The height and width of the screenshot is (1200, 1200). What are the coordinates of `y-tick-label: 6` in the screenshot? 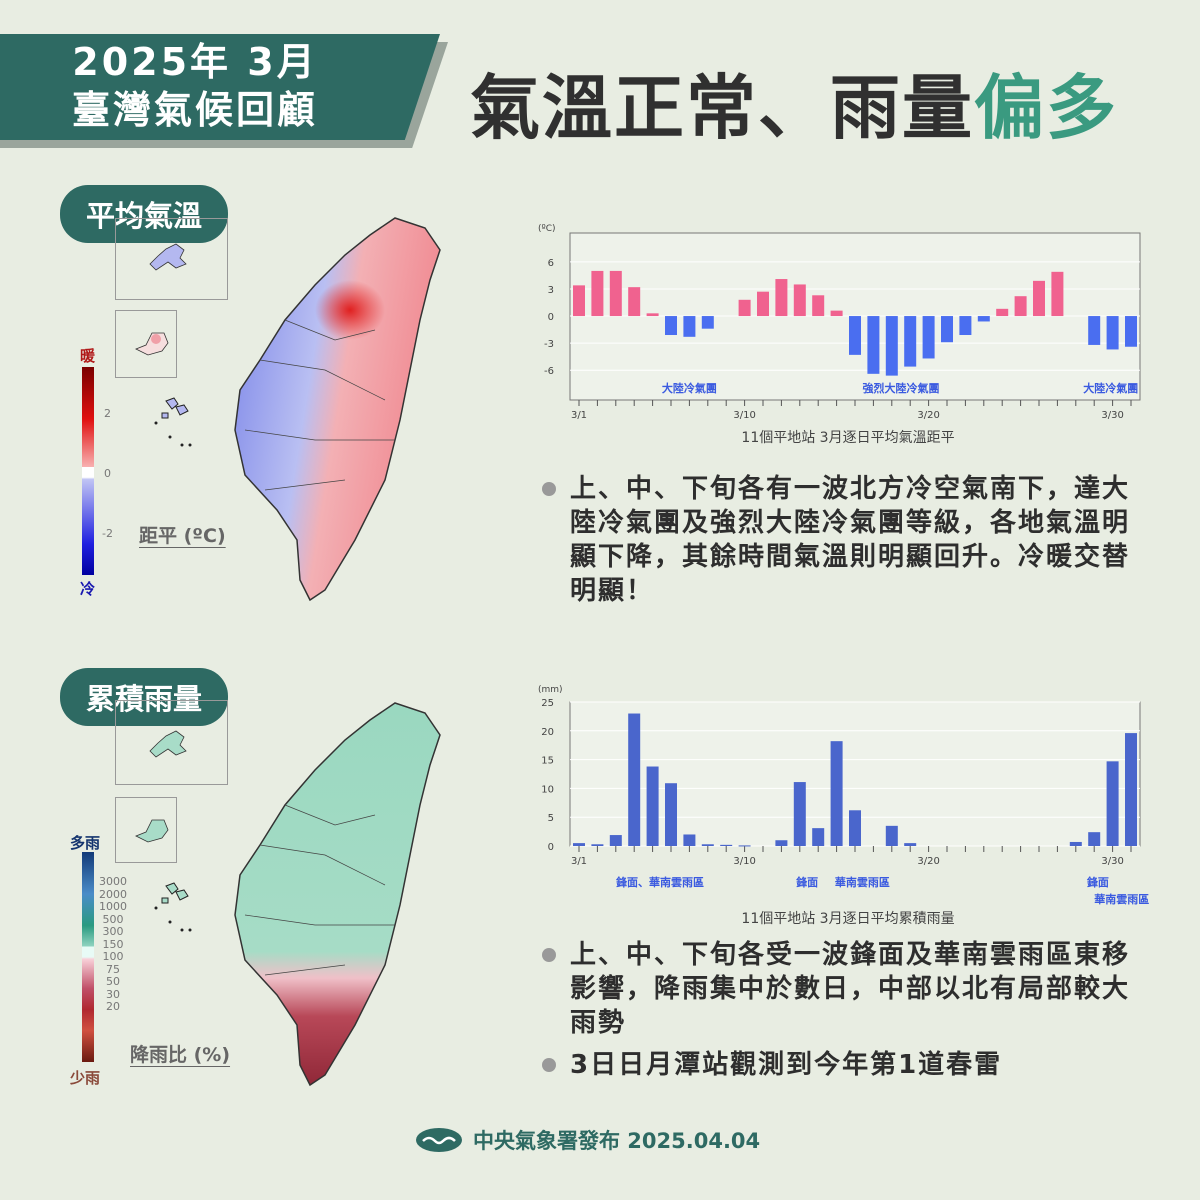 It's located at (551, 263).